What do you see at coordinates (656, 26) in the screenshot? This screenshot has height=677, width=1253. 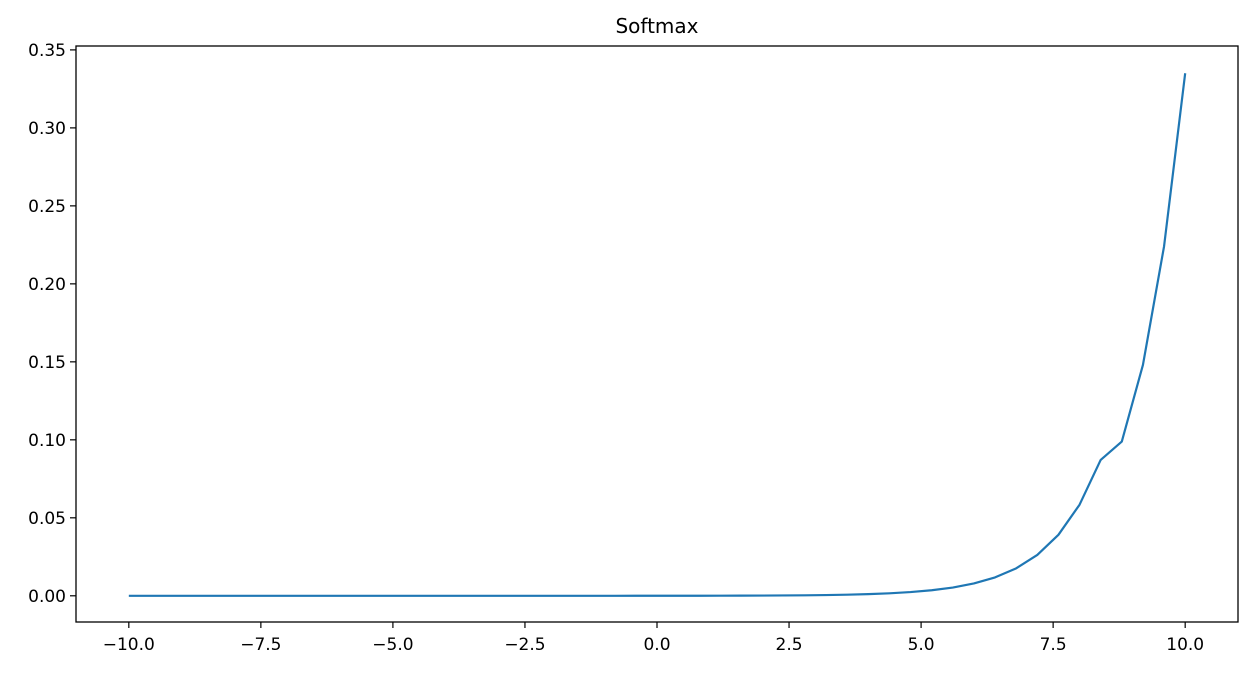 I see `chart-title: Softmax` at bounding box center [656, 26].